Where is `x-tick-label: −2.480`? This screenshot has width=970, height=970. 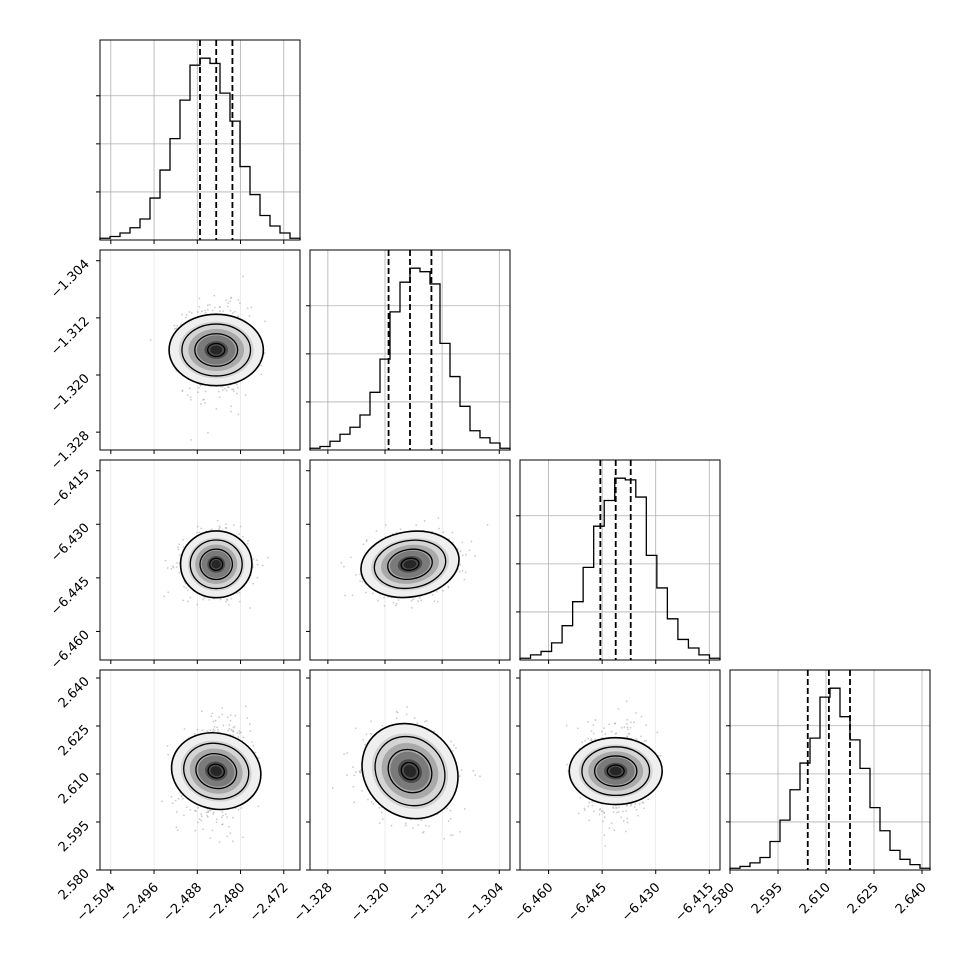
x-tick-label: −2.480 is located at coordinates (226, 902).